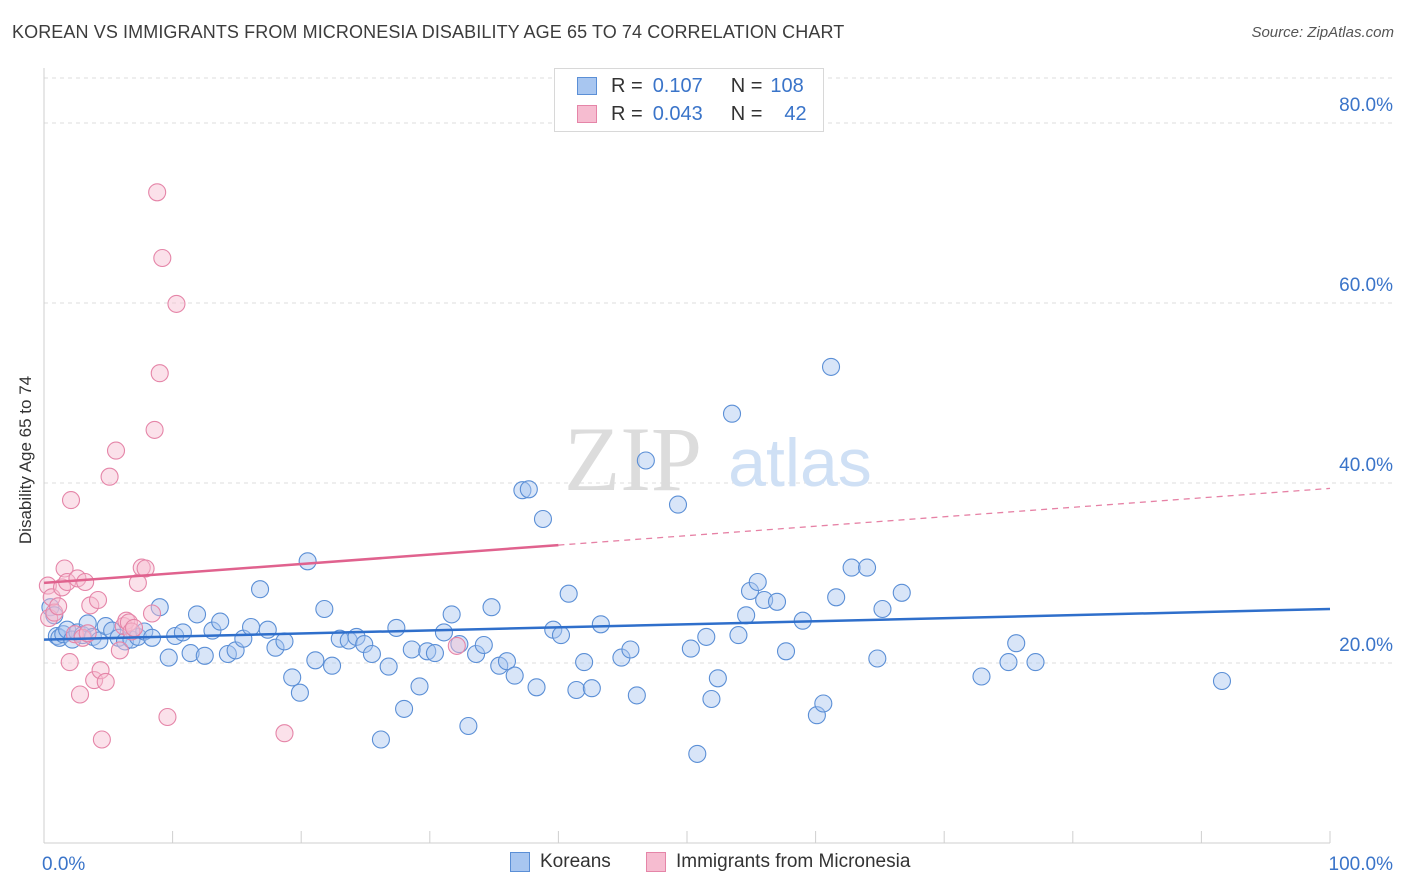  I want to click on y-tick-label: 20.0%, so click(1366, 645).